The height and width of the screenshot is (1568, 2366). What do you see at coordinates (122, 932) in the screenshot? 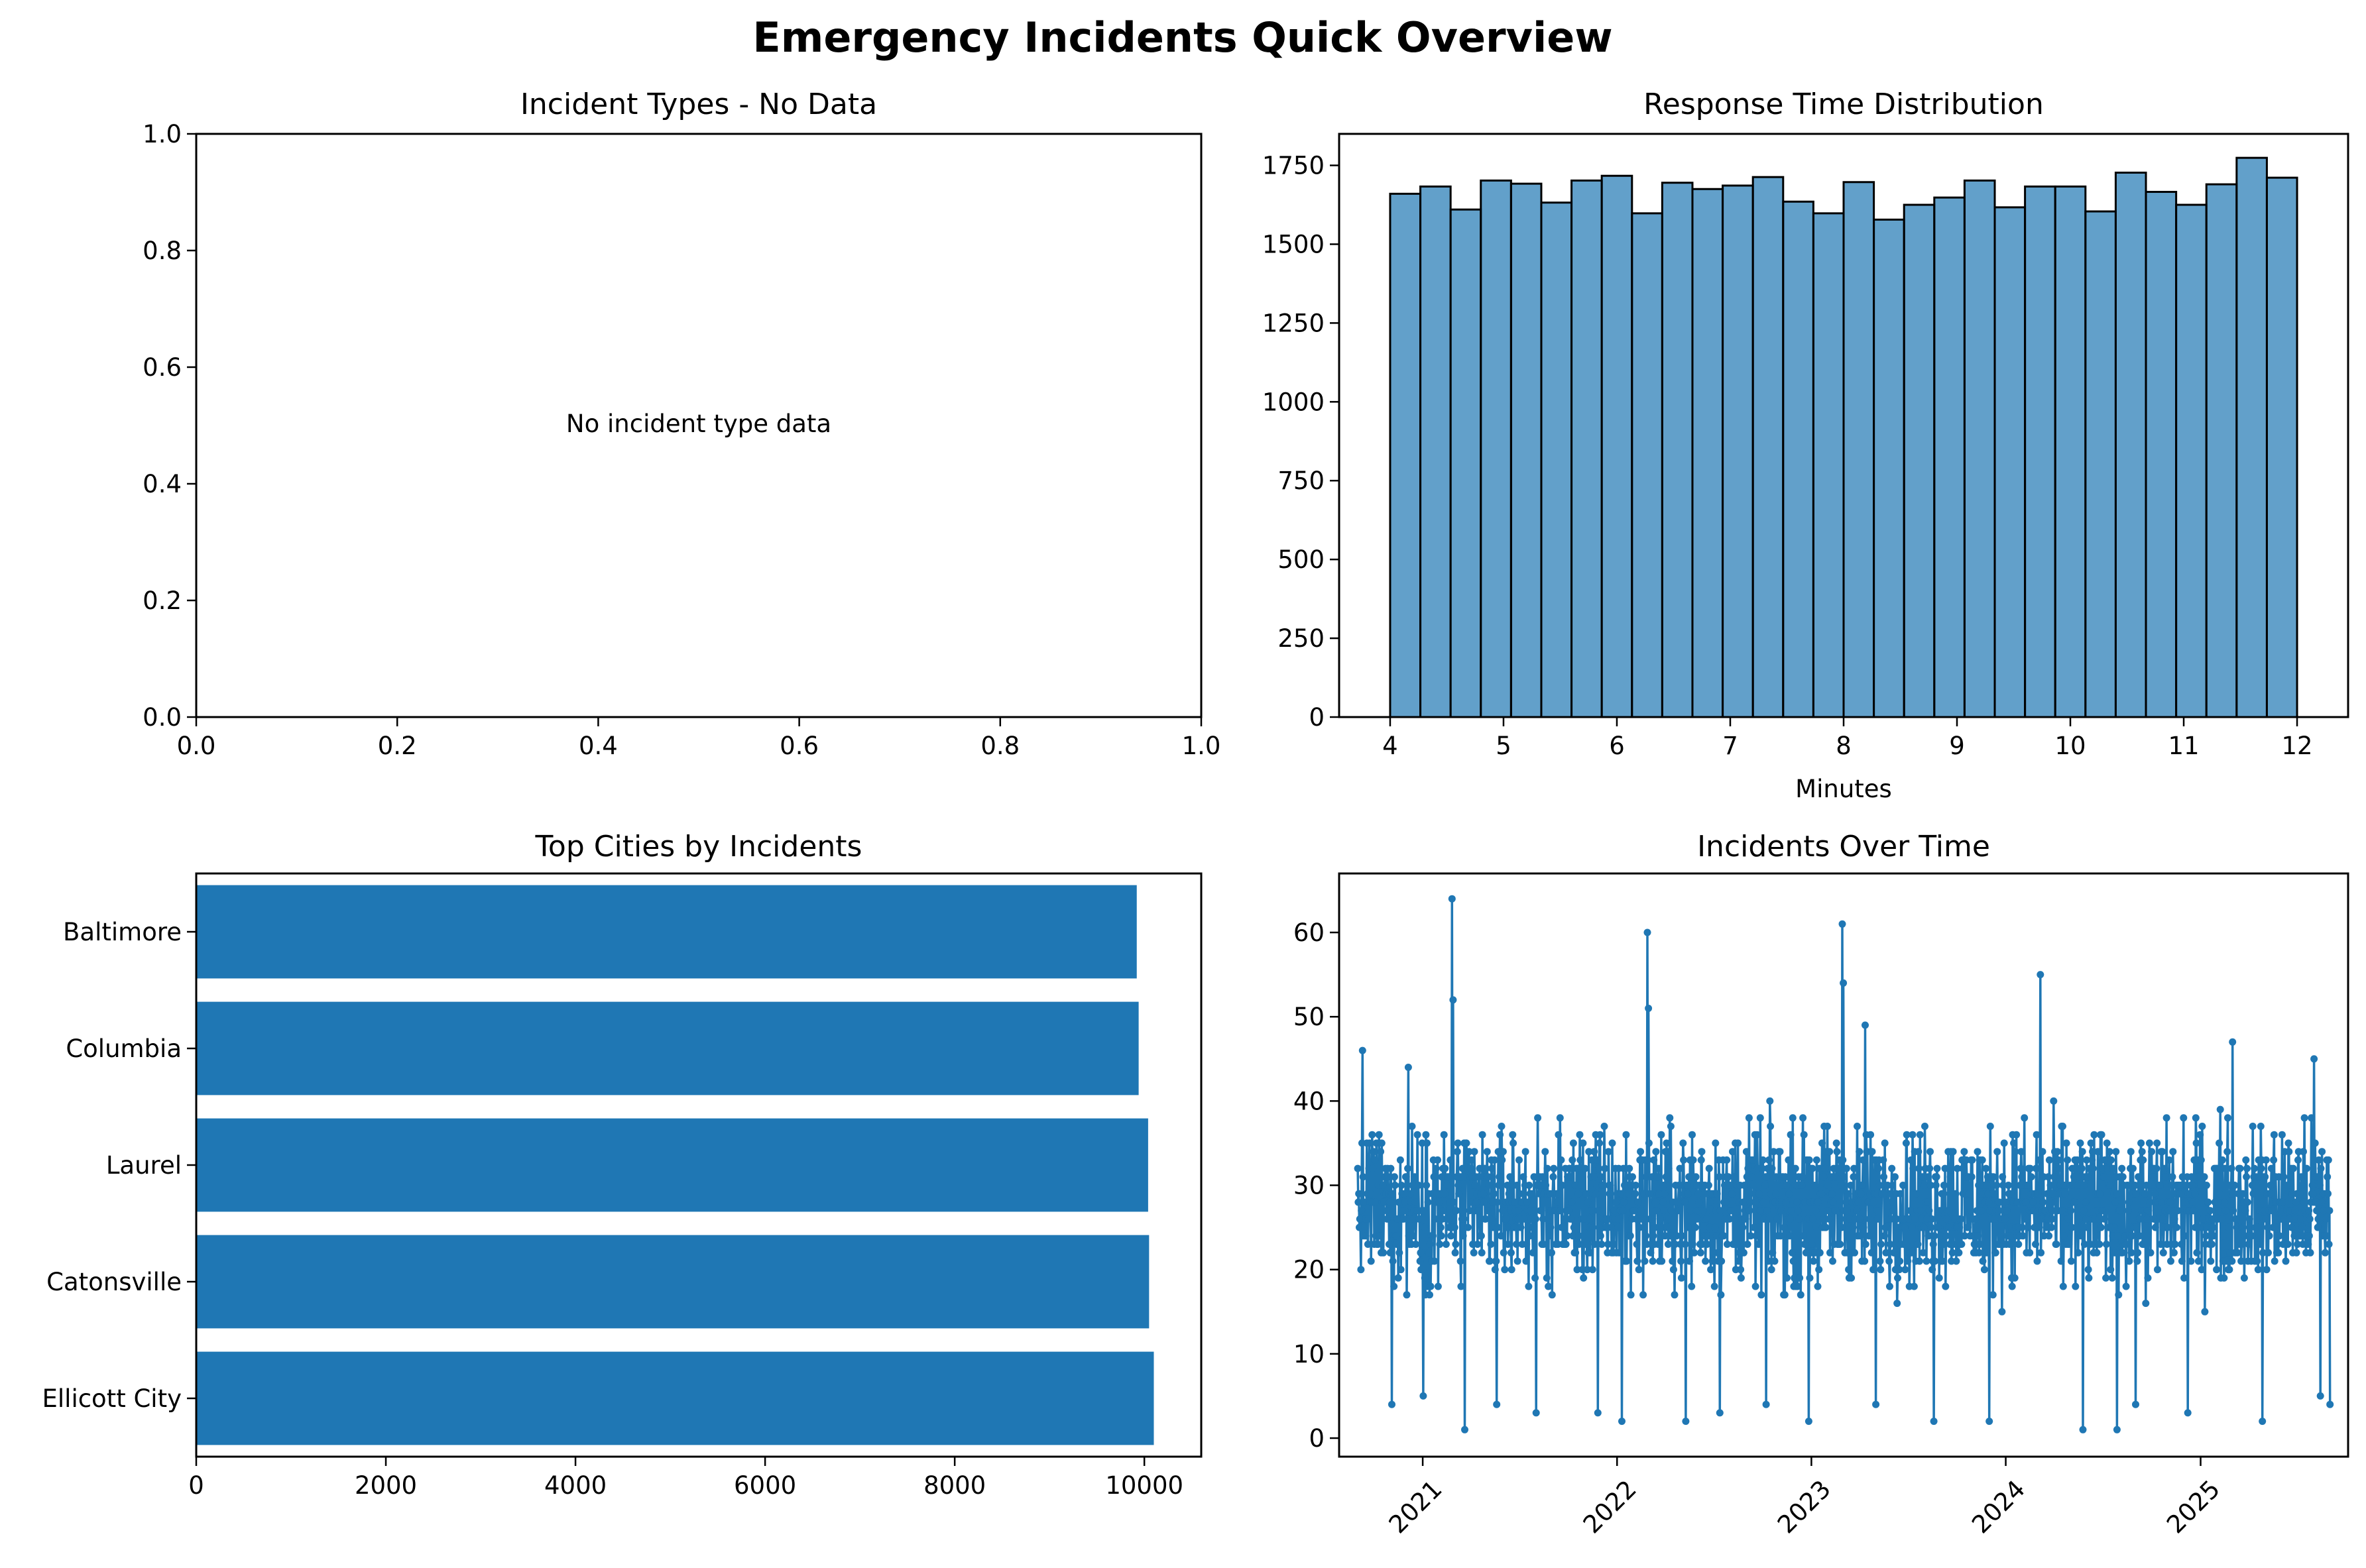
I see `y-tick-label: Baltimore` at bounding box center [122, 932].